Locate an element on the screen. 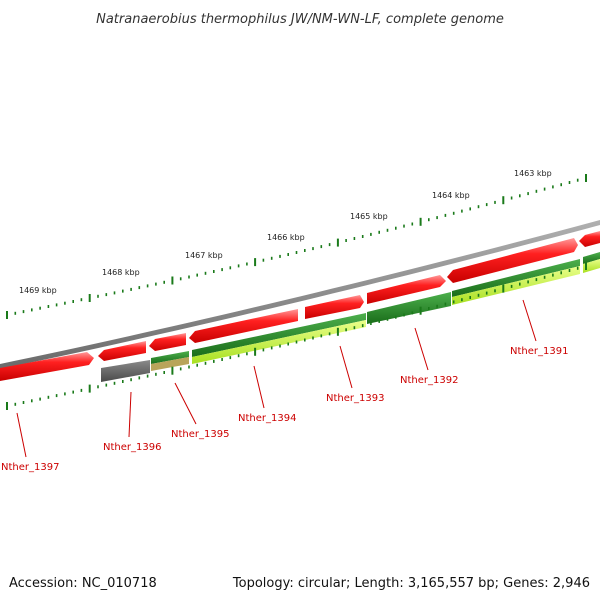 The width and height of the screenshot is (600, 600). gene-feature-nther-1394-lower is located at coordinates (279, 342).